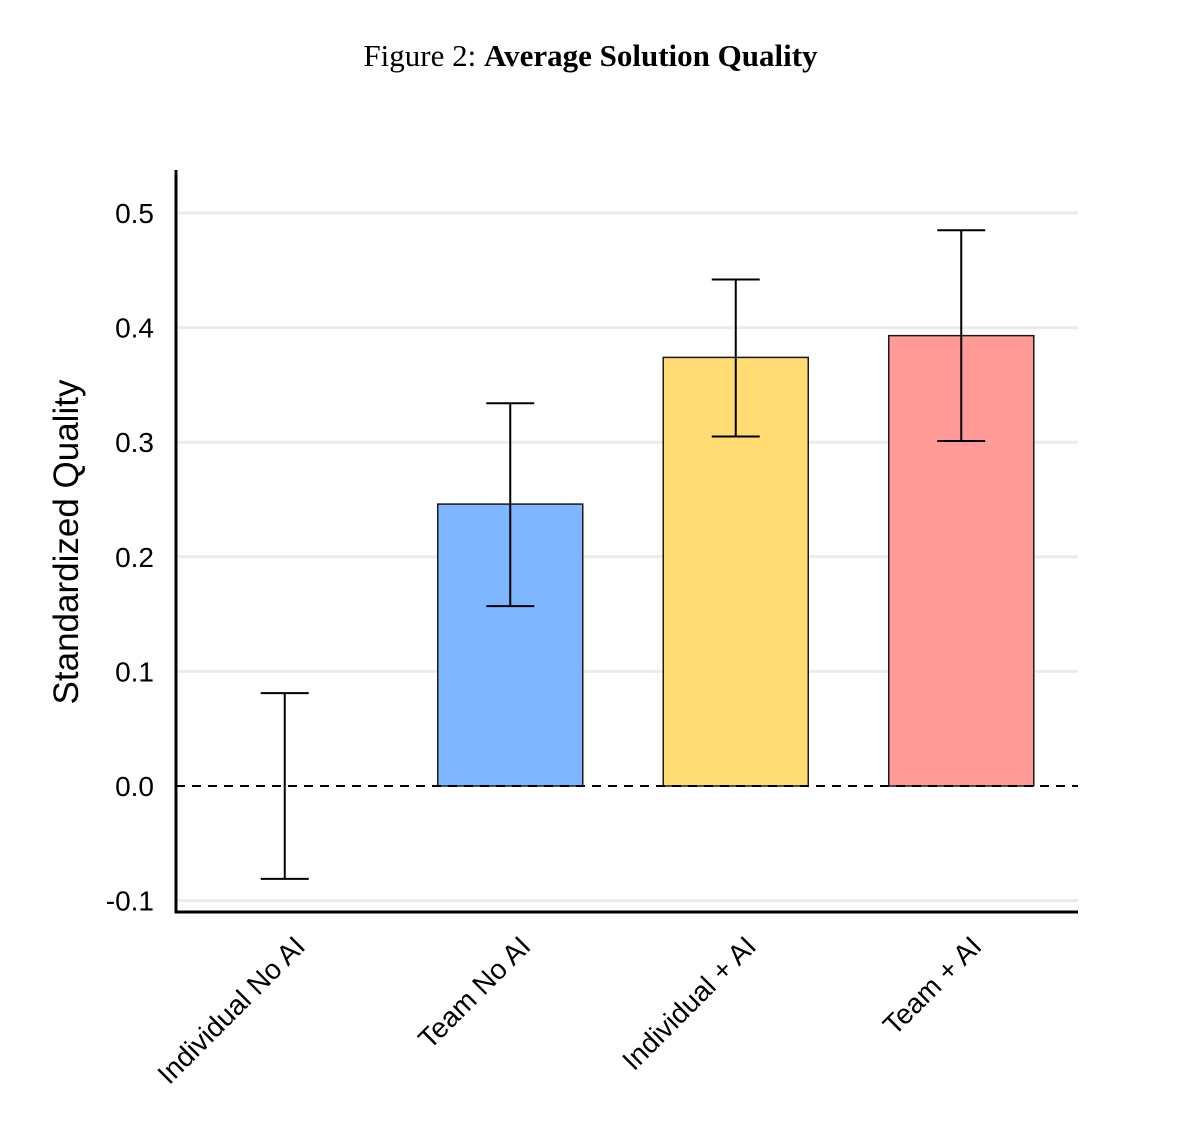 The height and width of the screenshot is (1146, 1181). Describe the element at coordinates (932, 985) in the screenshot. I see `x-tick-label-3: Team + AI` at that location.